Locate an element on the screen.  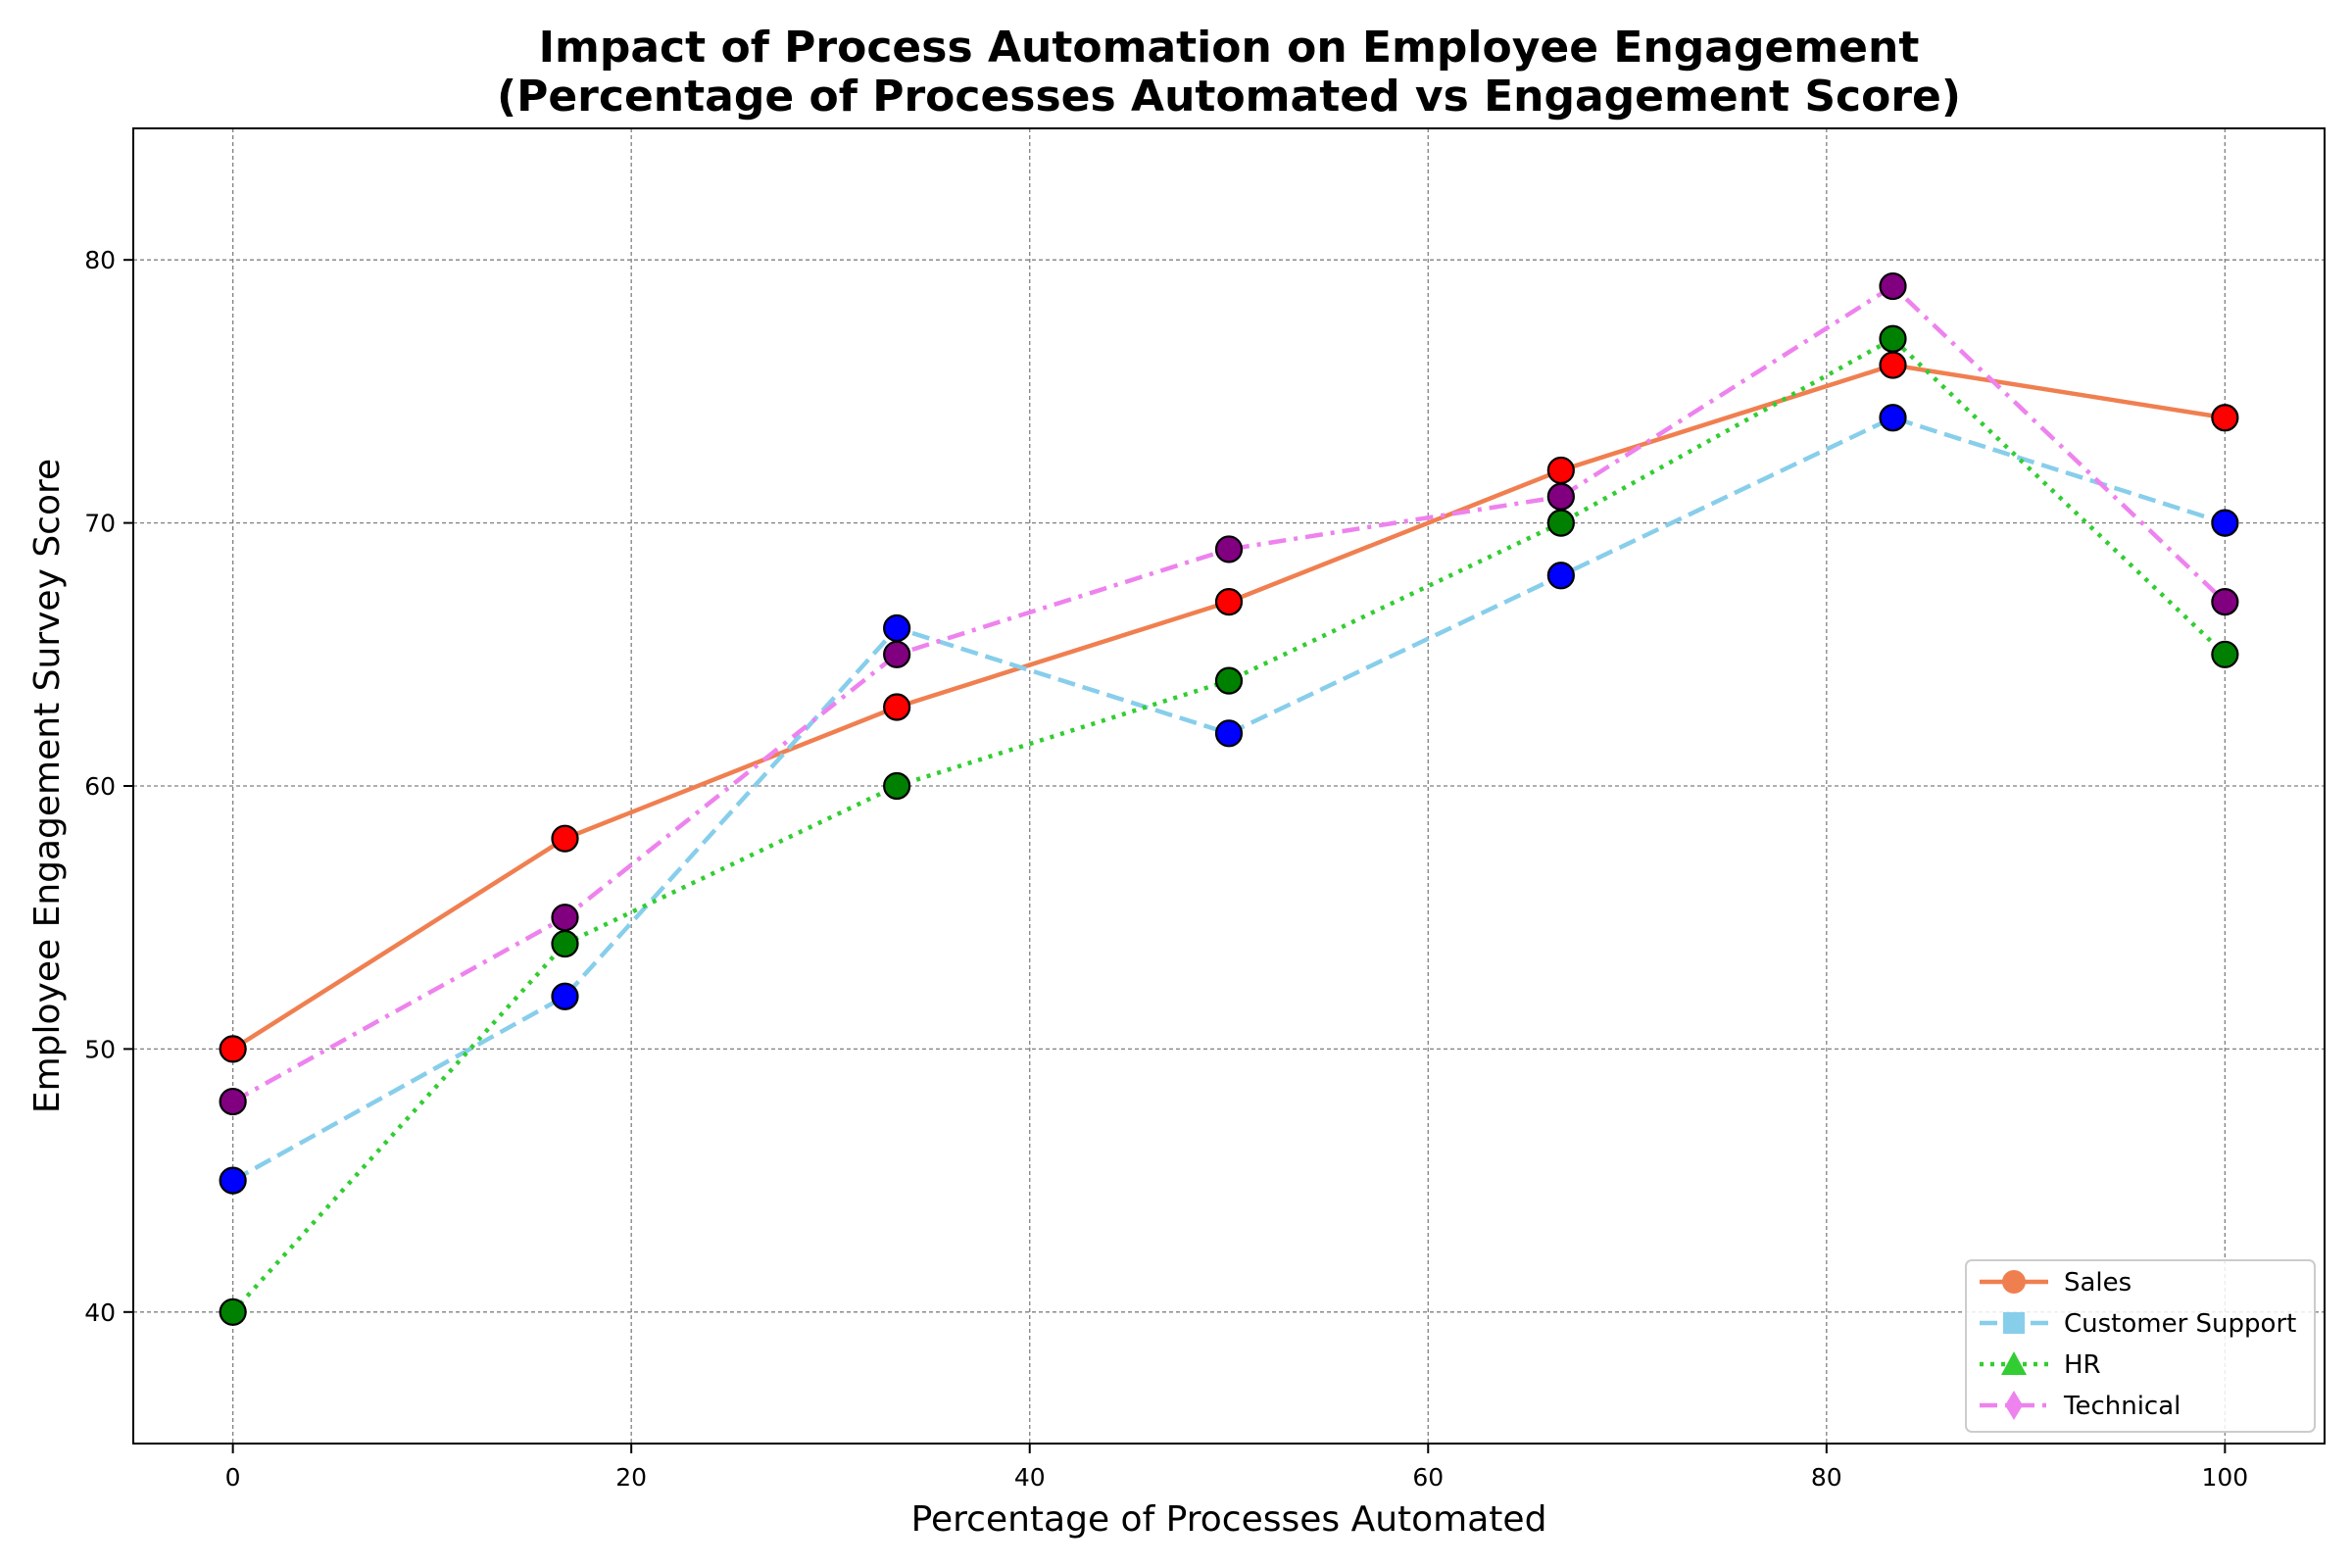
y-tick-label: 70 is located at coordinates (100, 524).